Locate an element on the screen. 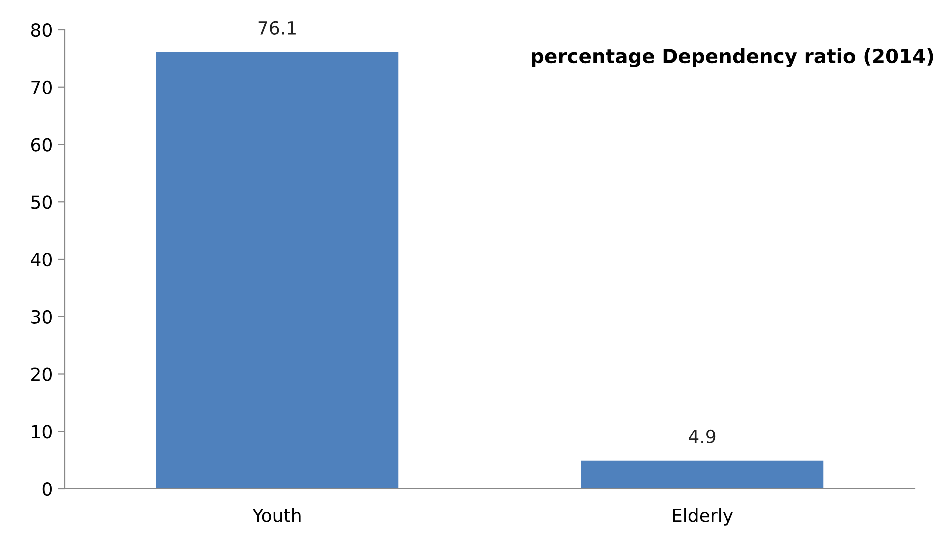 Image resolution: width=939 pixels, height=544 pixels. y-tick-label: 70 is located at coordinates (42, 87).